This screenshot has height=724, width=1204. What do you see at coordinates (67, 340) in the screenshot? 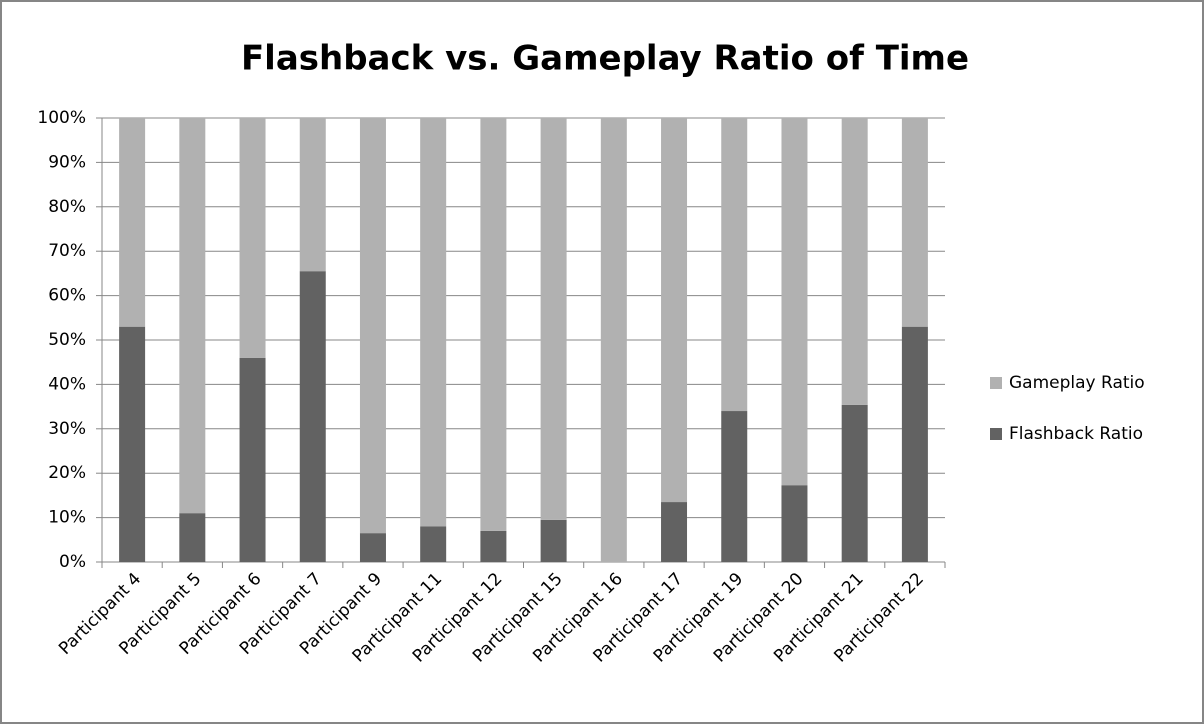
I see `y-tick-label: 50%` at bounding box center [67, 340].